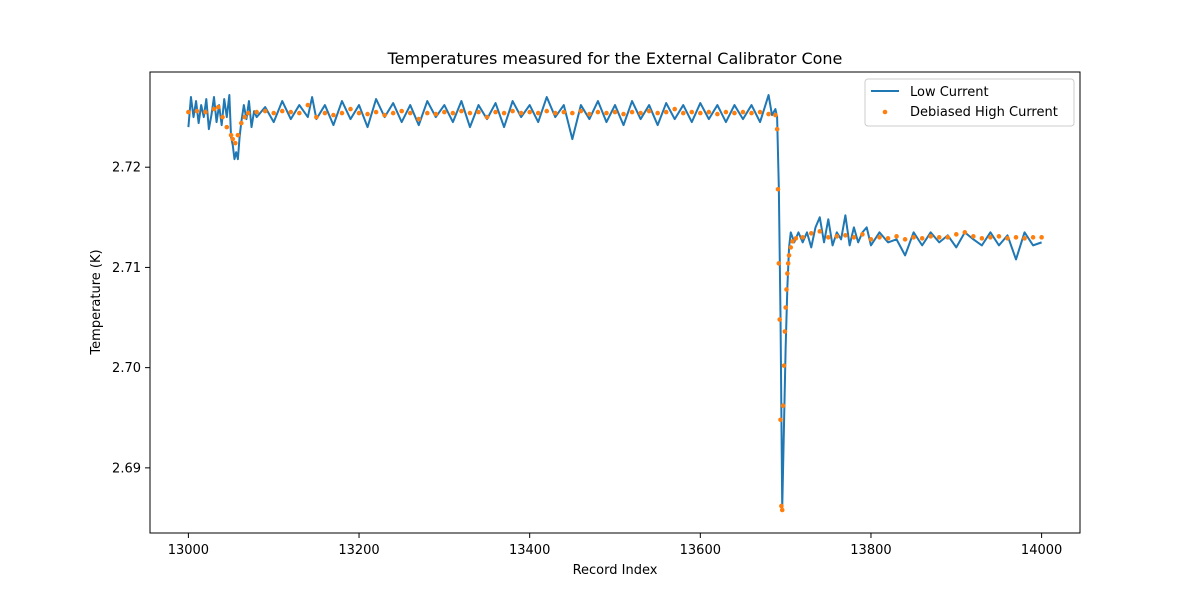 This screenshot has width=1200, height=600. I want to click on y-tick-label: 2.69, so click(126, 468).